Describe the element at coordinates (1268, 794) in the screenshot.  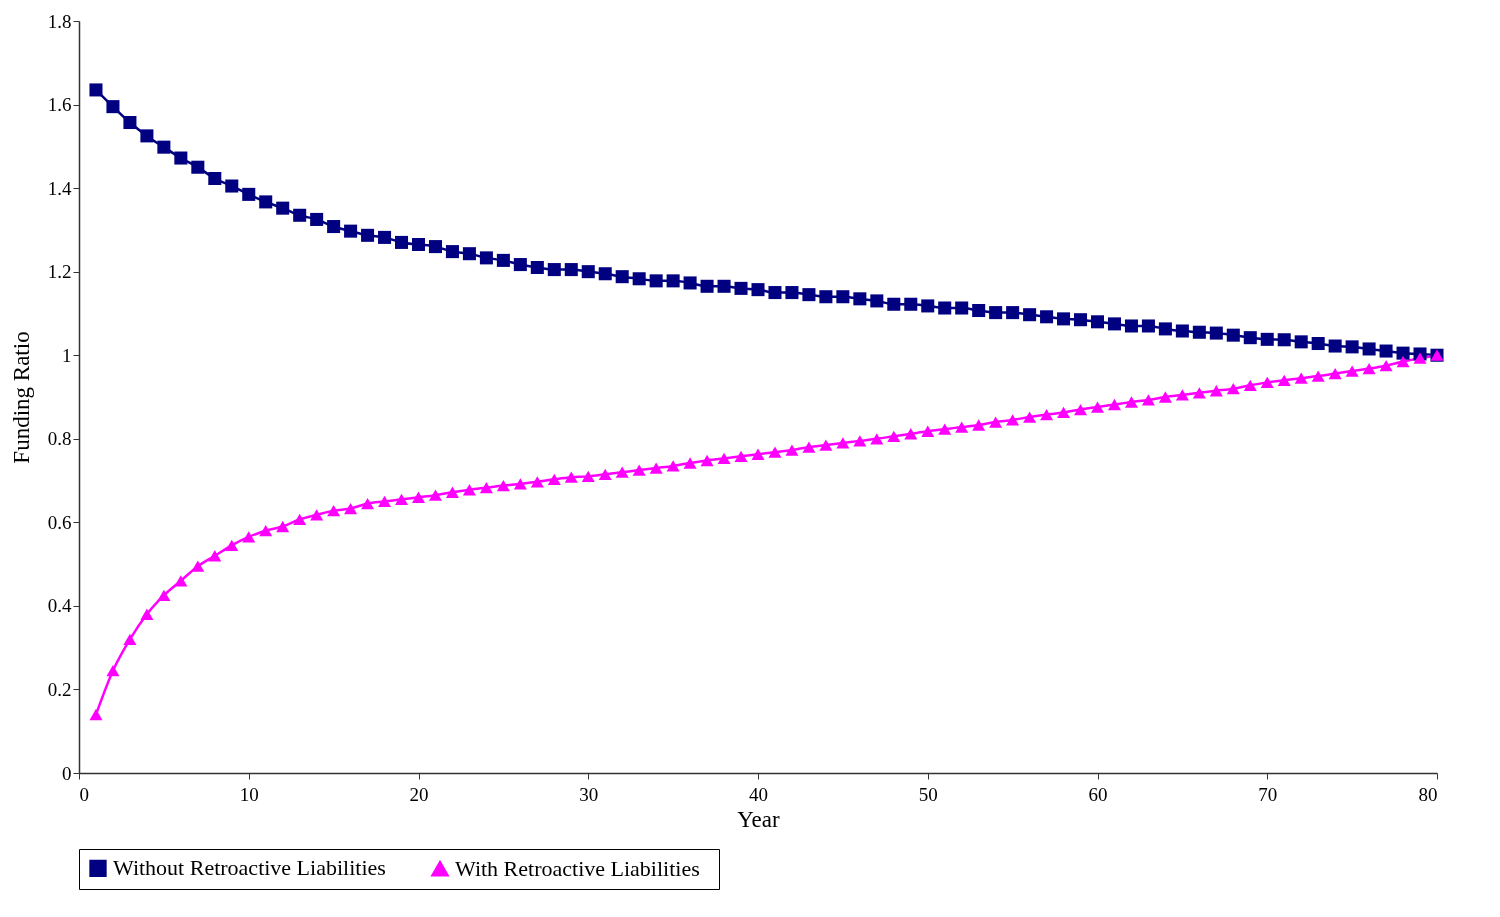
I see `x-tick-label: 70` at that location.